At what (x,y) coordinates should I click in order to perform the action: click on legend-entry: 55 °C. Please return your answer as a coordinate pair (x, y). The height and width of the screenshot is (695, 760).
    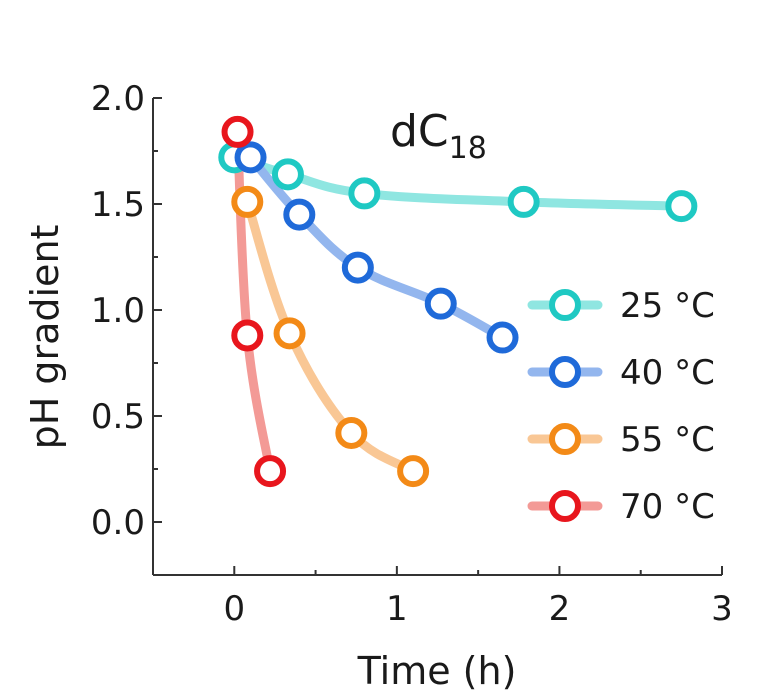
    Looking at the image, I should click on (621, 440).